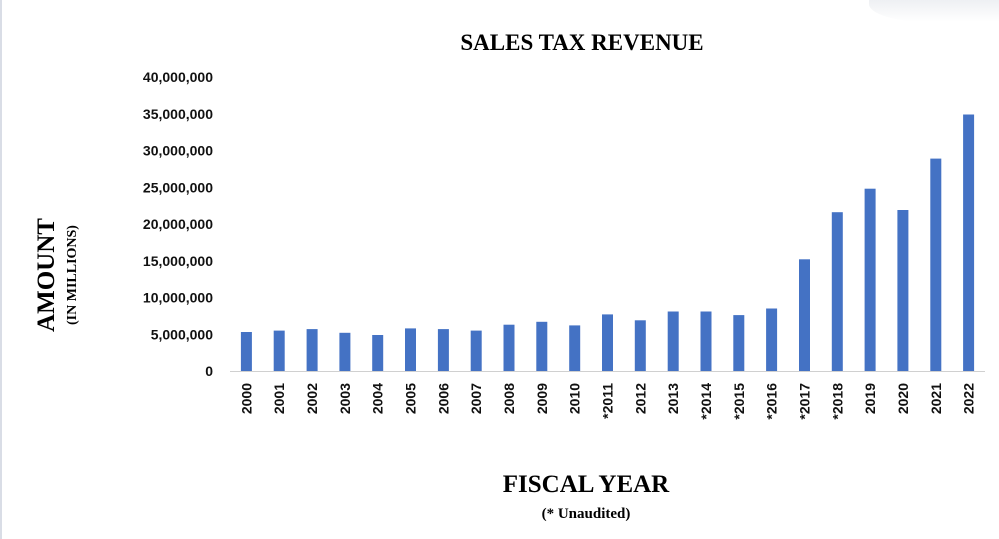 The width and height of the screenshot is (999, 539). What do you see at coordinates (178, 261) in the screenshot?
I see `y-tick-label: 15,000,000` at bounding box center [178, 261].